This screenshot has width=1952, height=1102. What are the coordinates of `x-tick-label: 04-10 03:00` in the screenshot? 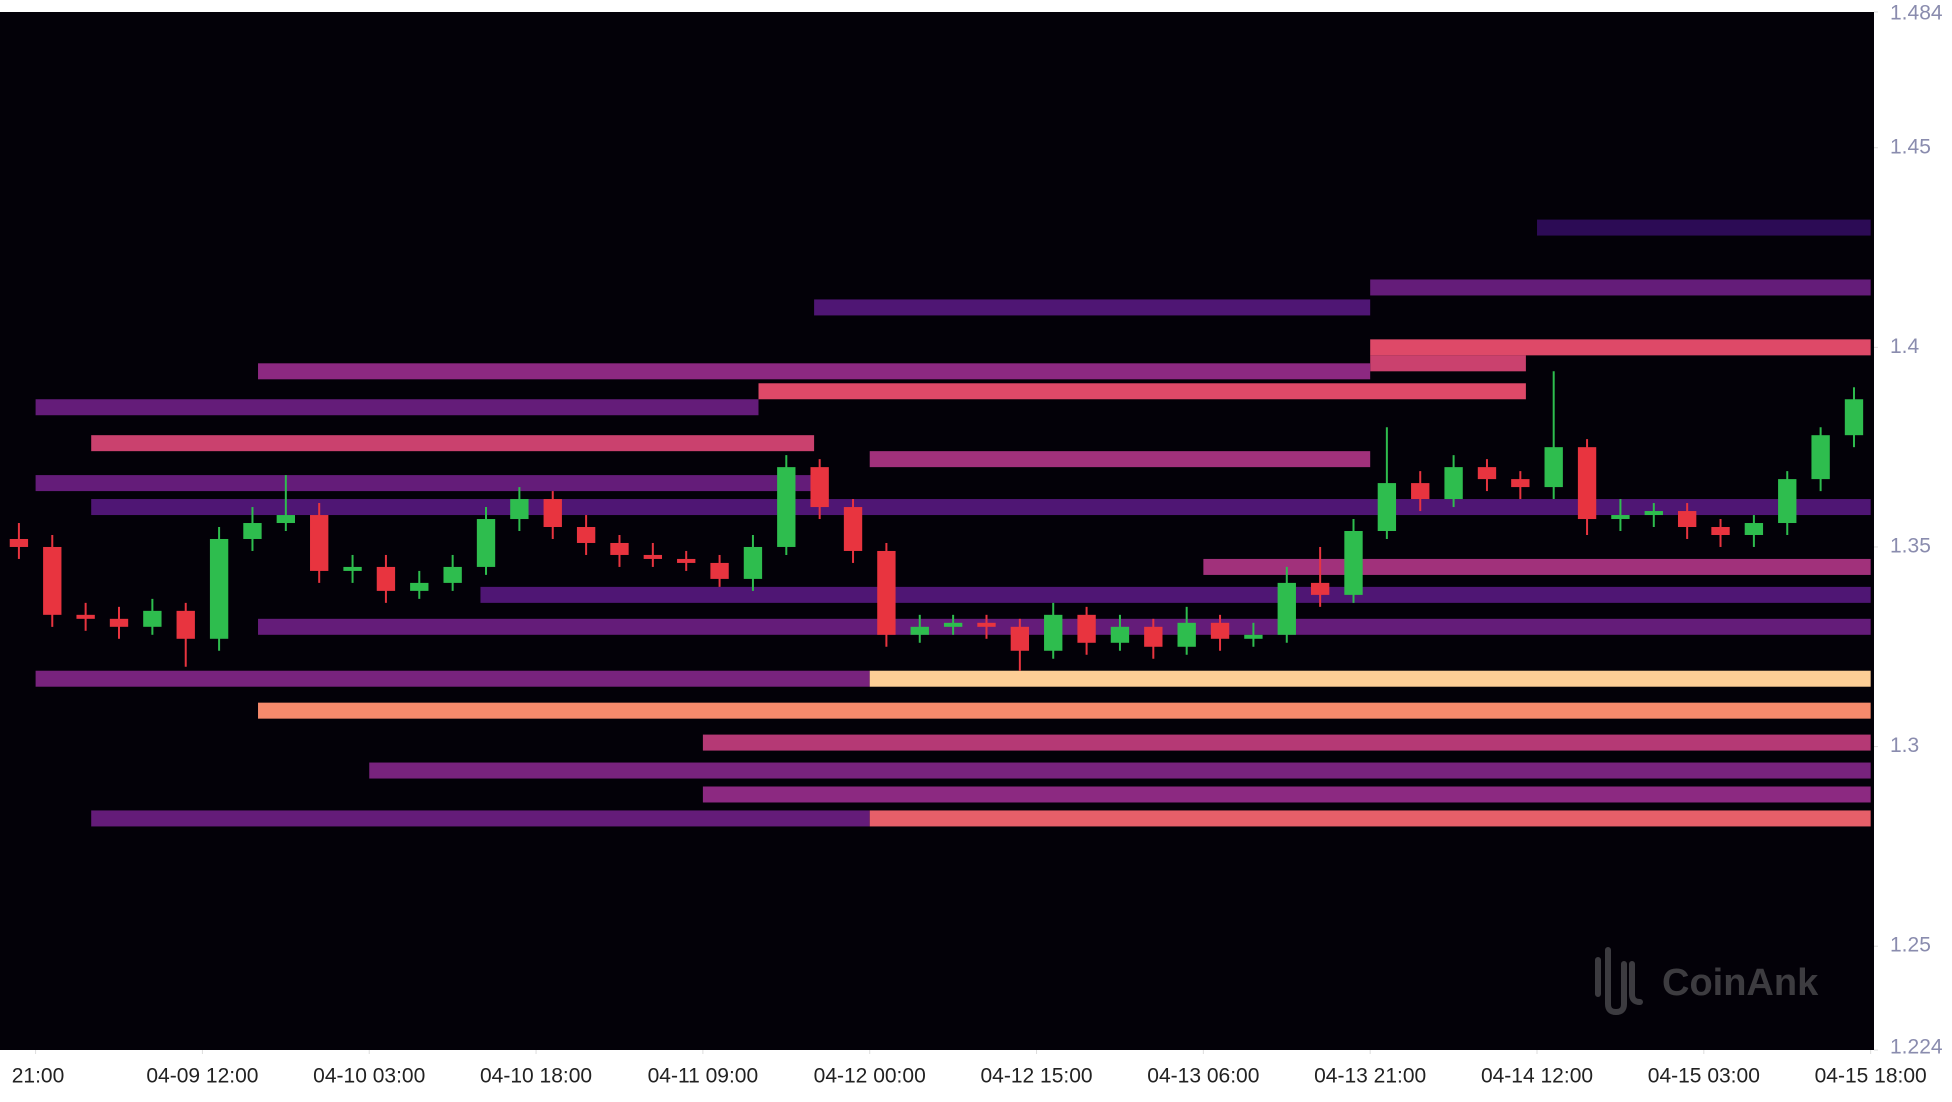 It's located at (369, 1076).